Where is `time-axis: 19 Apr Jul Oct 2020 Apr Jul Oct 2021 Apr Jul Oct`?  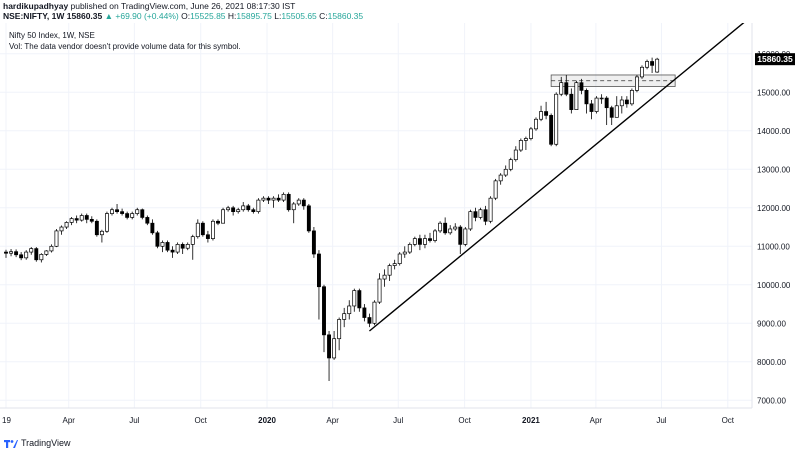 time-axis: 19 Apr Jul Oct 2020 Apr Jul Oct 2021 Apr Jul Oct is located at coordinates (368, 420).